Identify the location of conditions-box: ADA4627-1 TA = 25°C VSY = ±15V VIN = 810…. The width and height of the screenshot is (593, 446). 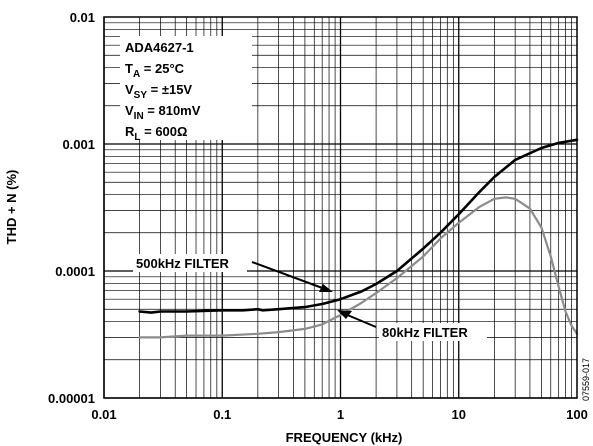
(186, 89).